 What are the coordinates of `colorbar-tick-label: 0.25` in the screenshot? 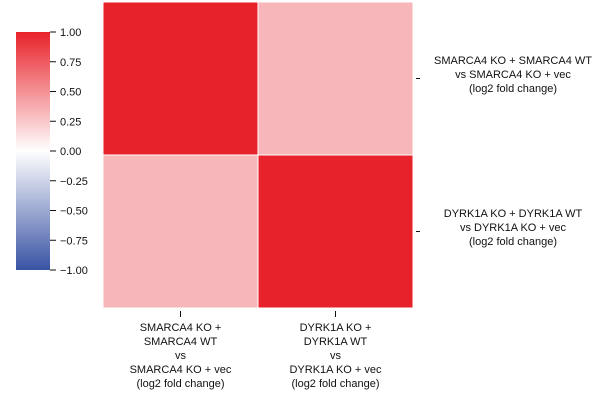 It's located at (70, 122).